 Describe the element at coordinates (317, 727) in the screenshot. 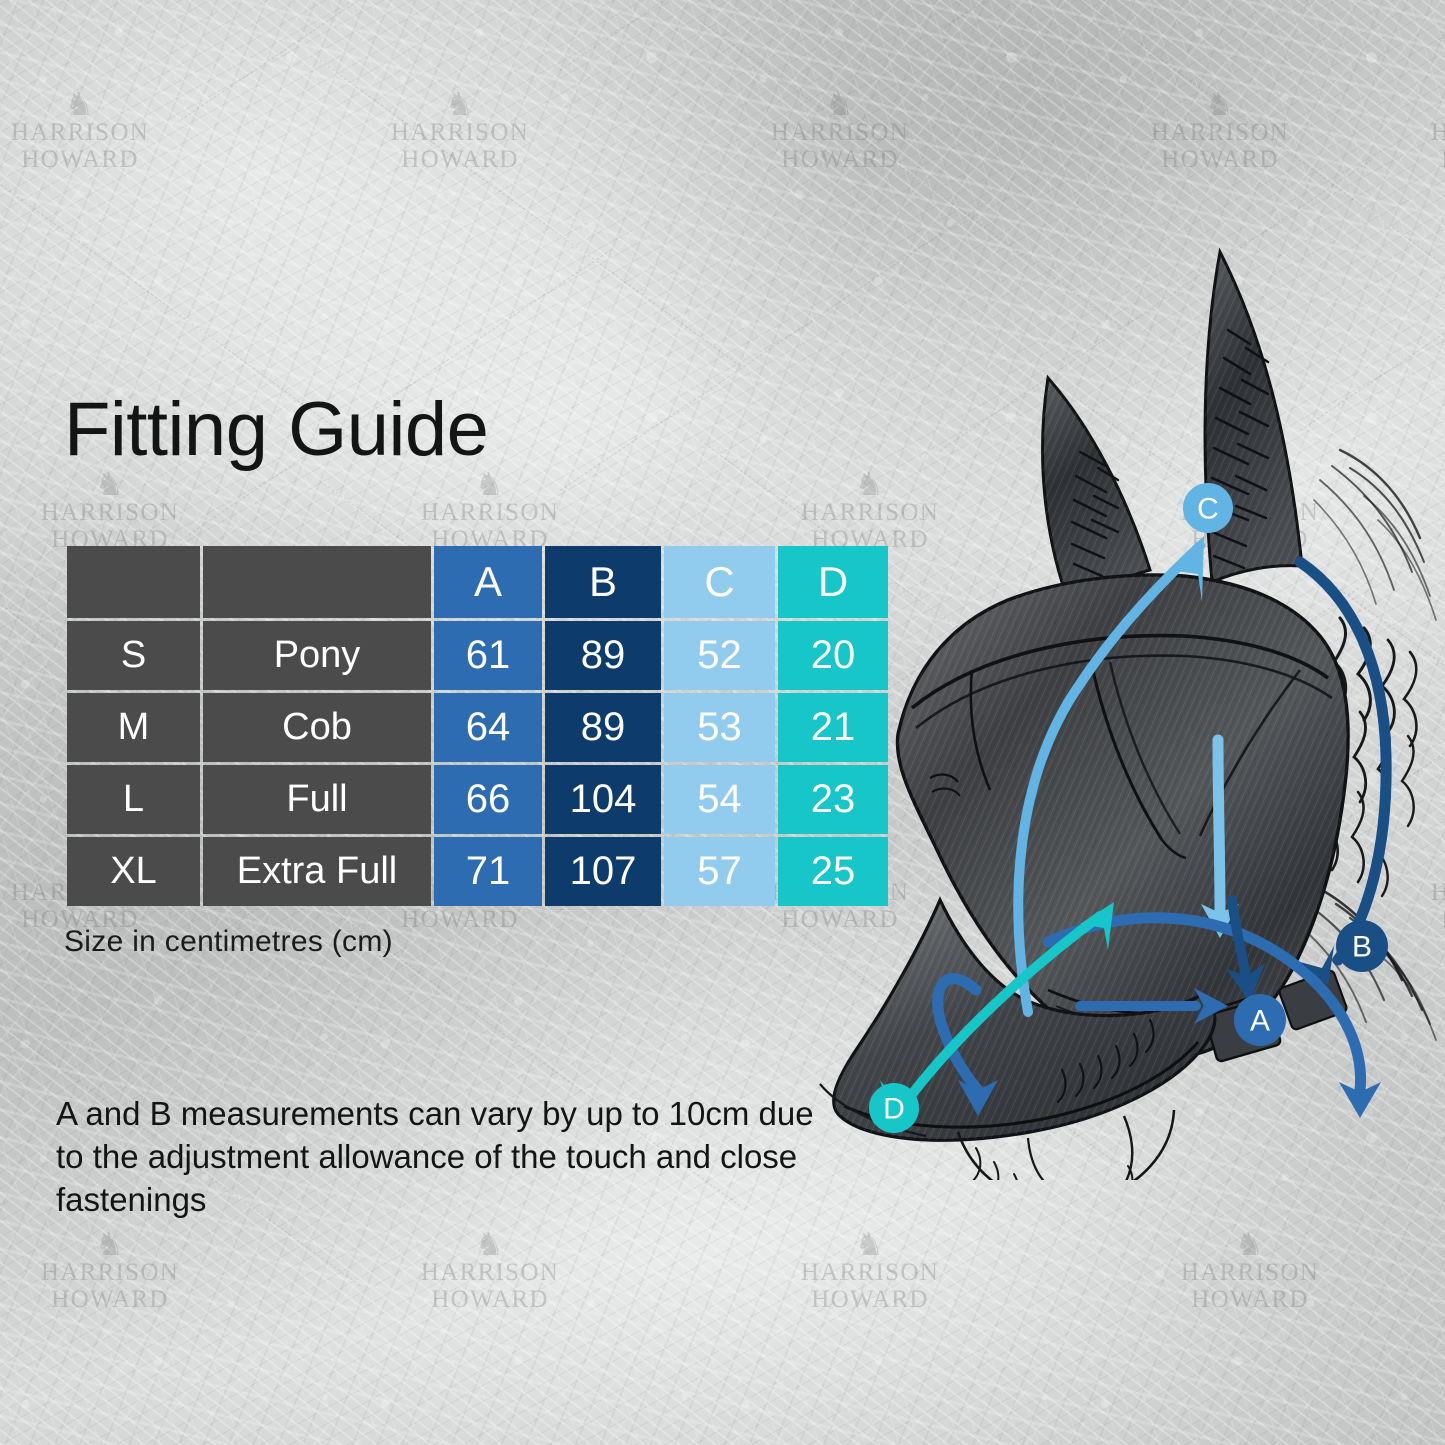

I see `size-name: Cob` at that location.